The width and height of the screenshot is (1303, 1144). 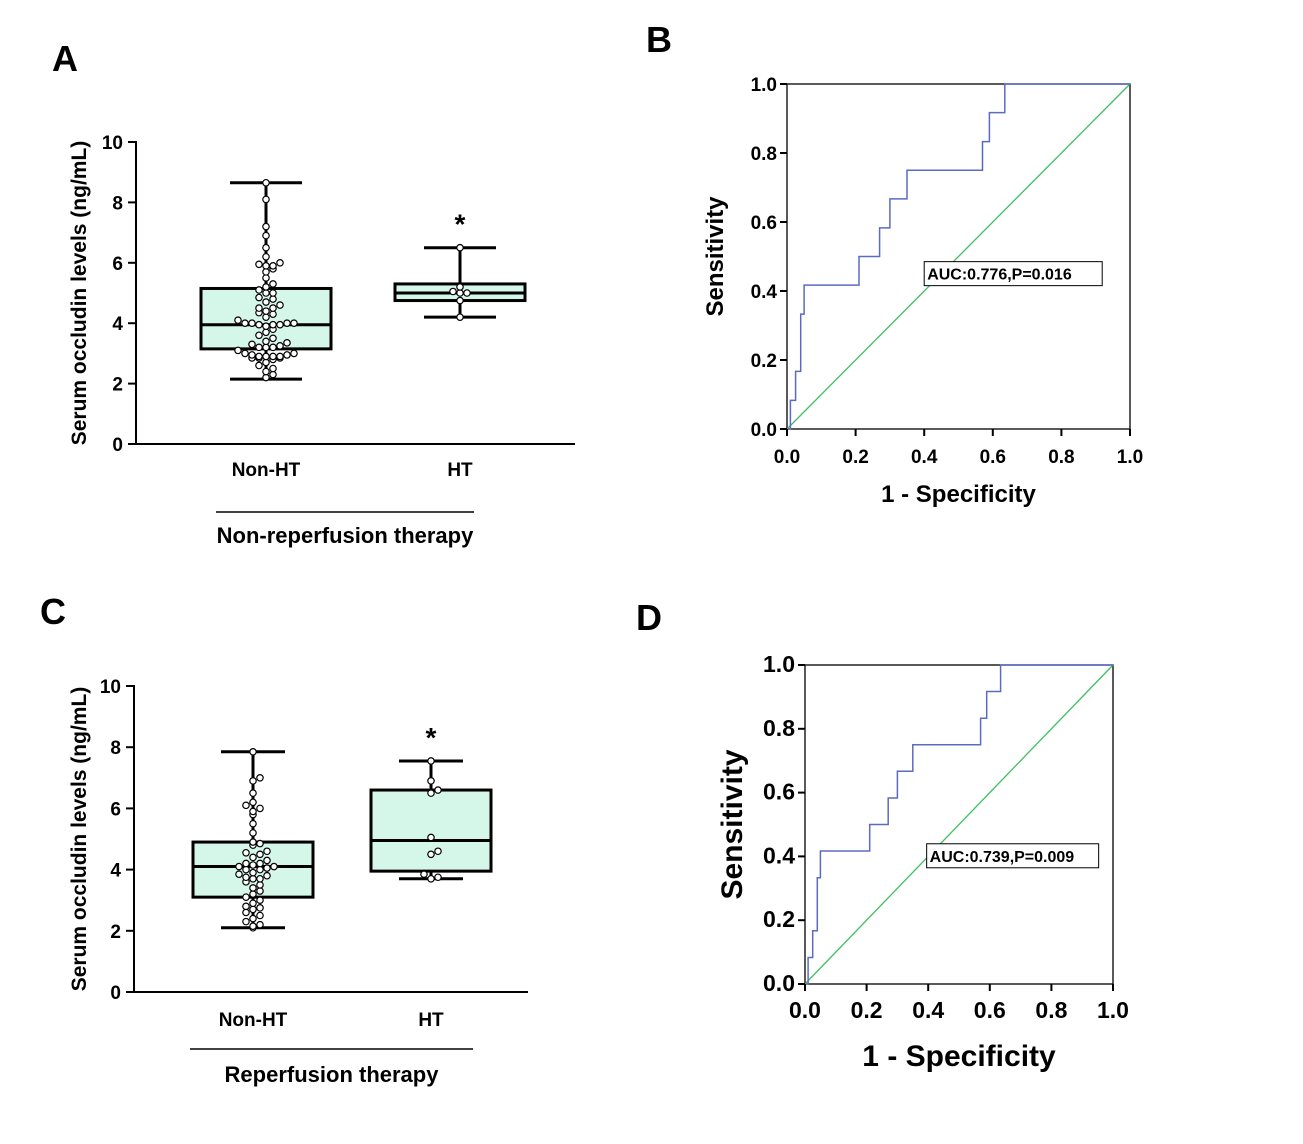 What do you see at coordinates (732, 824) in the screenshot?
I see `y-axis-title: Sensitivity` at bounding box center [732, 824].